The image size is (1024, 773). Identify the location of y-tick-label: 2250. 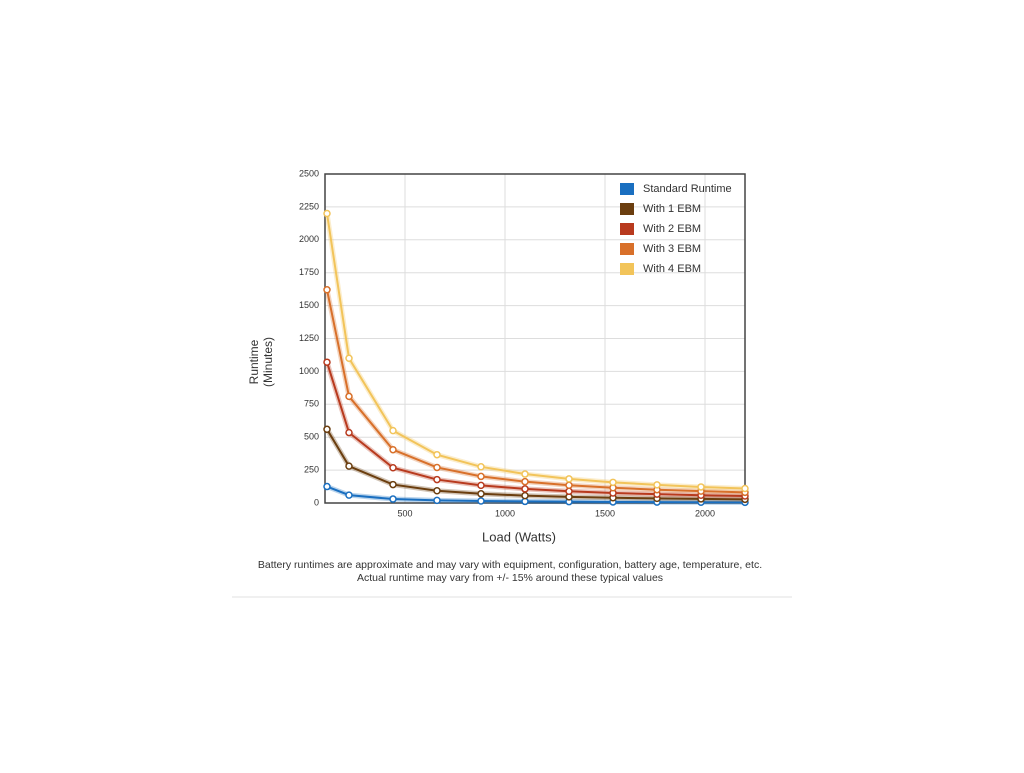
(309, 206).